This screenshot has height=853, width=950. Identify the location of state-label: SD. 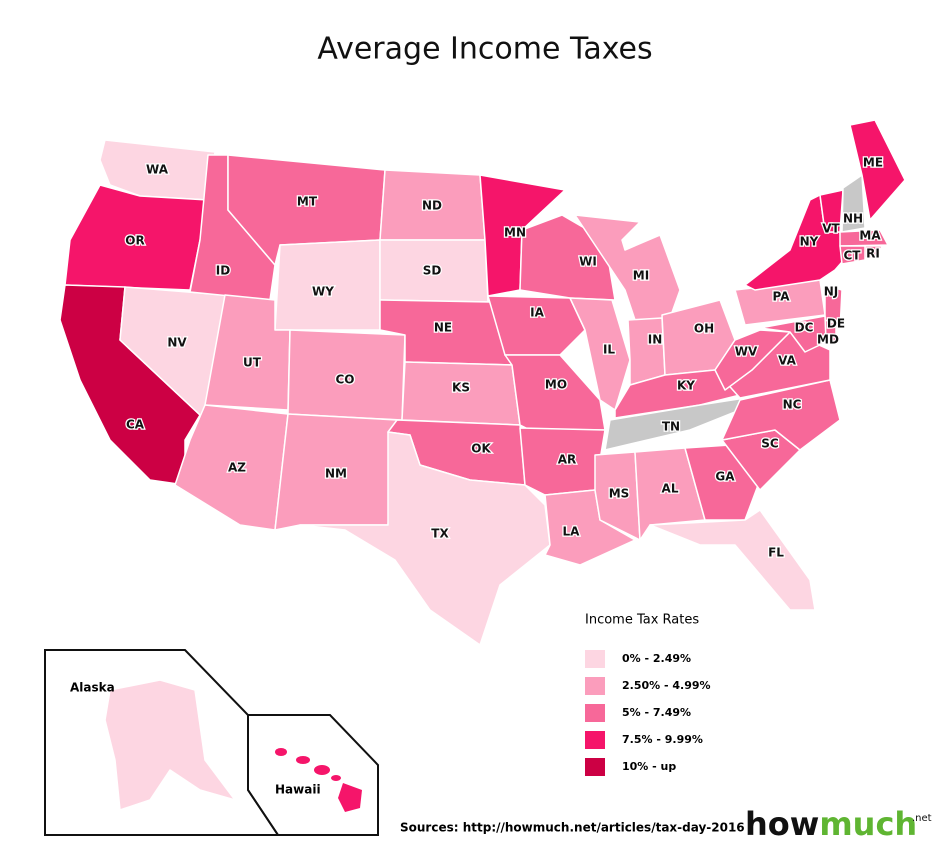
(432, 271).